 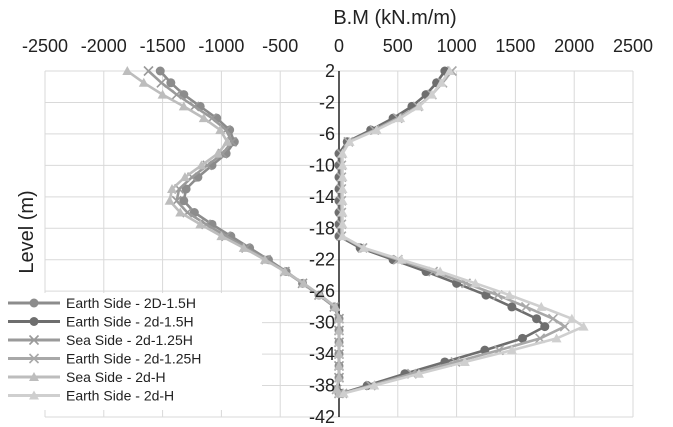 What do you see at coordinates (129, 340) in the screenshot?
I see `legend-label: Sea Side - 2d-1.25H` at bounding box center [129, 340].